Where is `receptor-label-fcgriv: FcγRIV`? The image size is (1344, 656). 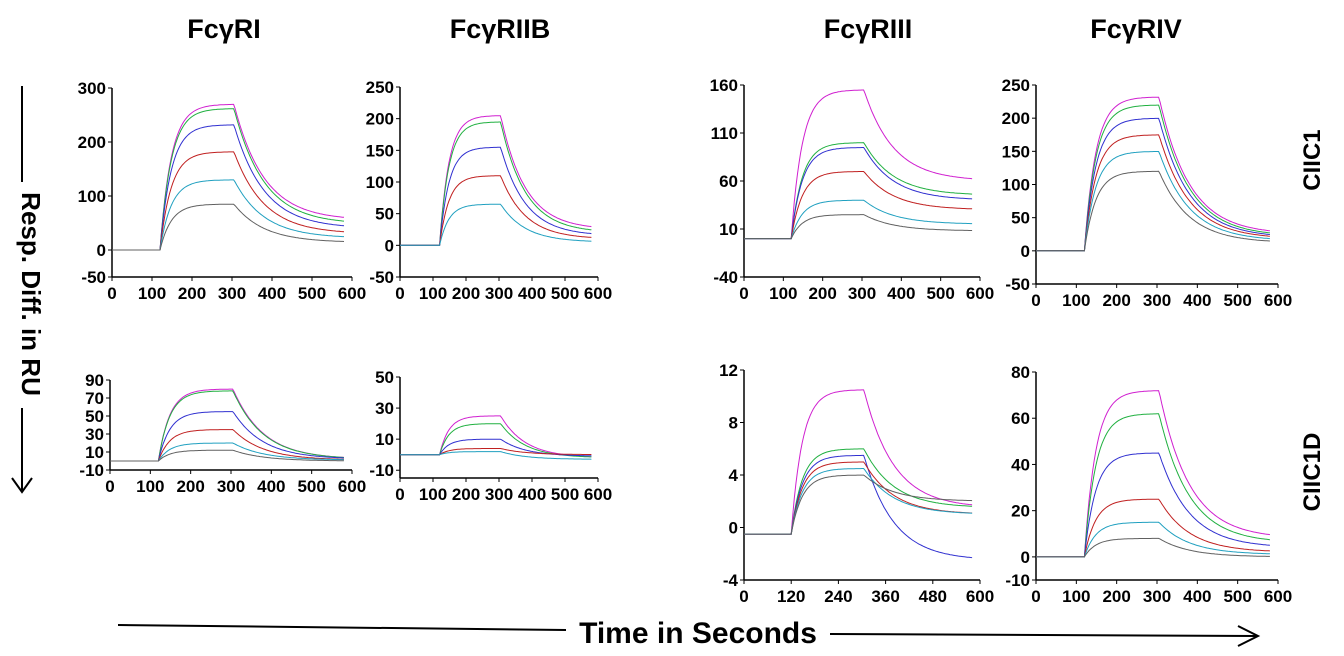
receptor-label-fcgriv: FcγRIV is located at coordinates (1136, 29).